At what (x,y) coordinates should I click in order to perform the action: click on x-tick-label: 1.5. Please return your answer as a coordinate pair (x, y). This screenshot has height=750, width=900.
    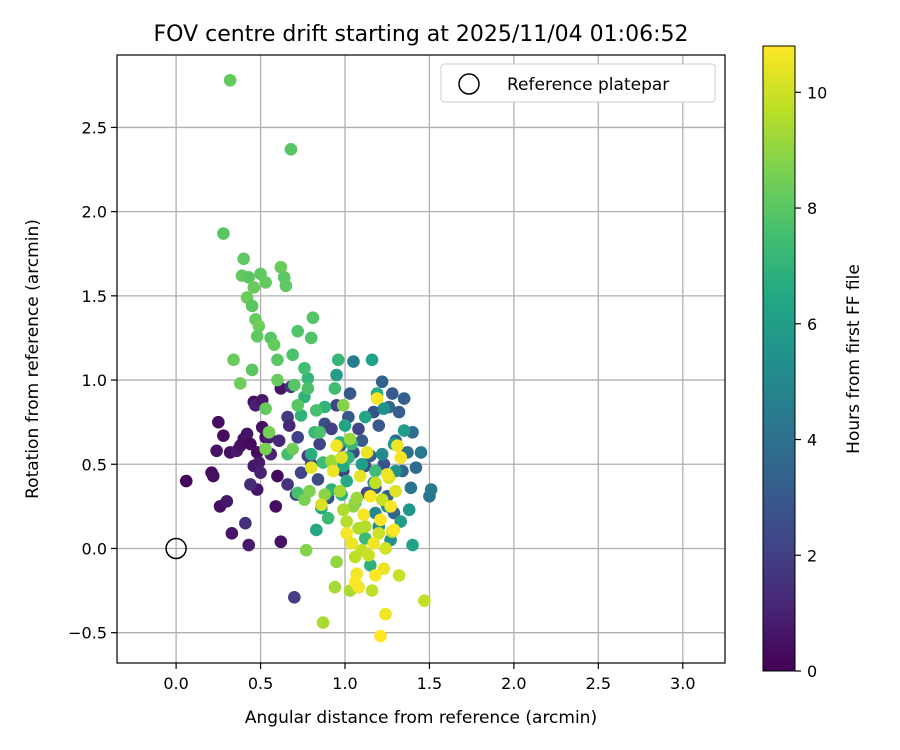
    Looking at the image, I should click on (429, 683).